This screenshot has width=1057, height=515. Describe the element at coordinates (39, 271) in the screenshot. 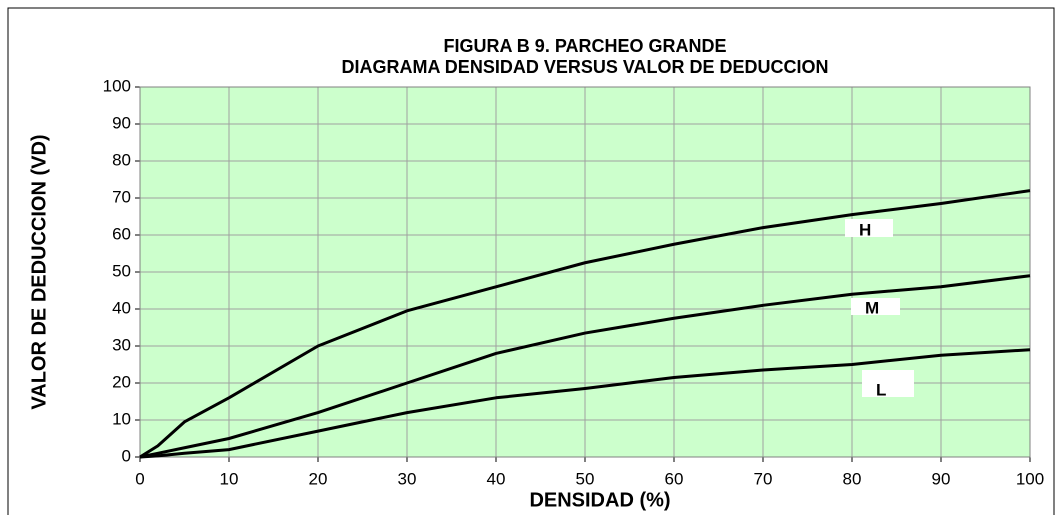

I see `y-axis-label: VALOR DE DEDUCCION (VD)` at that location.